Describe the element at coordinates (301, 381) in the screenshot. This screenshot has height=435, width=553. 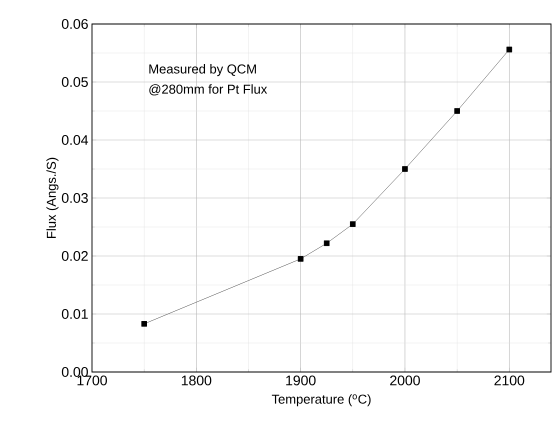
I see `x-tick-label: 1900` at that location.